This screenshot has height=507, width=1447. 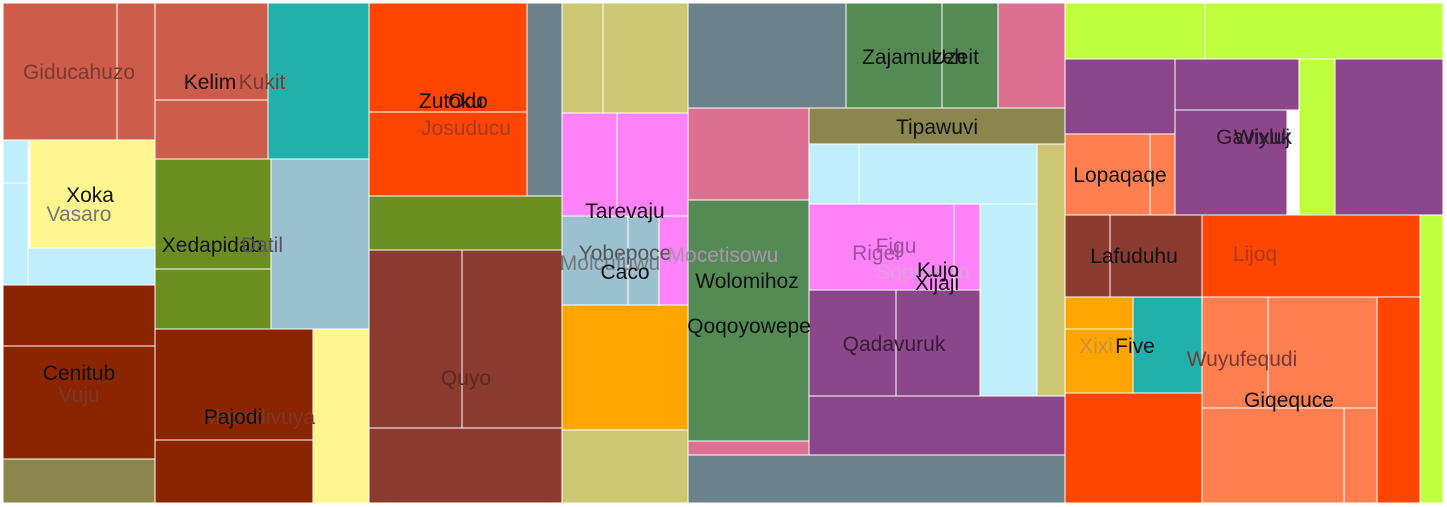 I want to click on treemap-cell-label: Caco, so click(x=624, y=272).